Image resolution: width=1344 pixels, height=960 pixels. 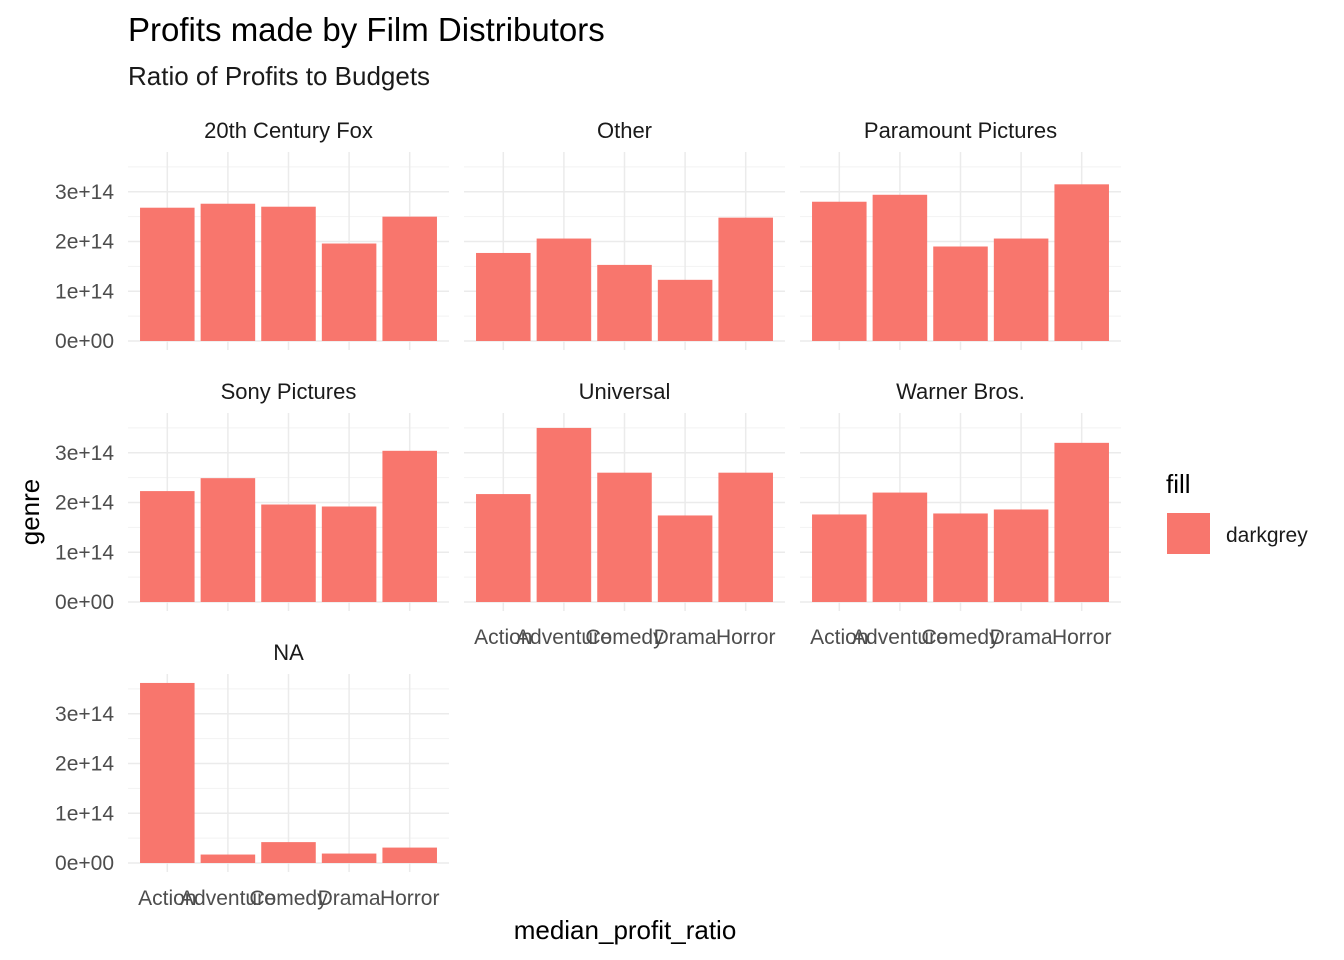 I want to click on facet-label: Warner Bros., so click(x=960, y=391).